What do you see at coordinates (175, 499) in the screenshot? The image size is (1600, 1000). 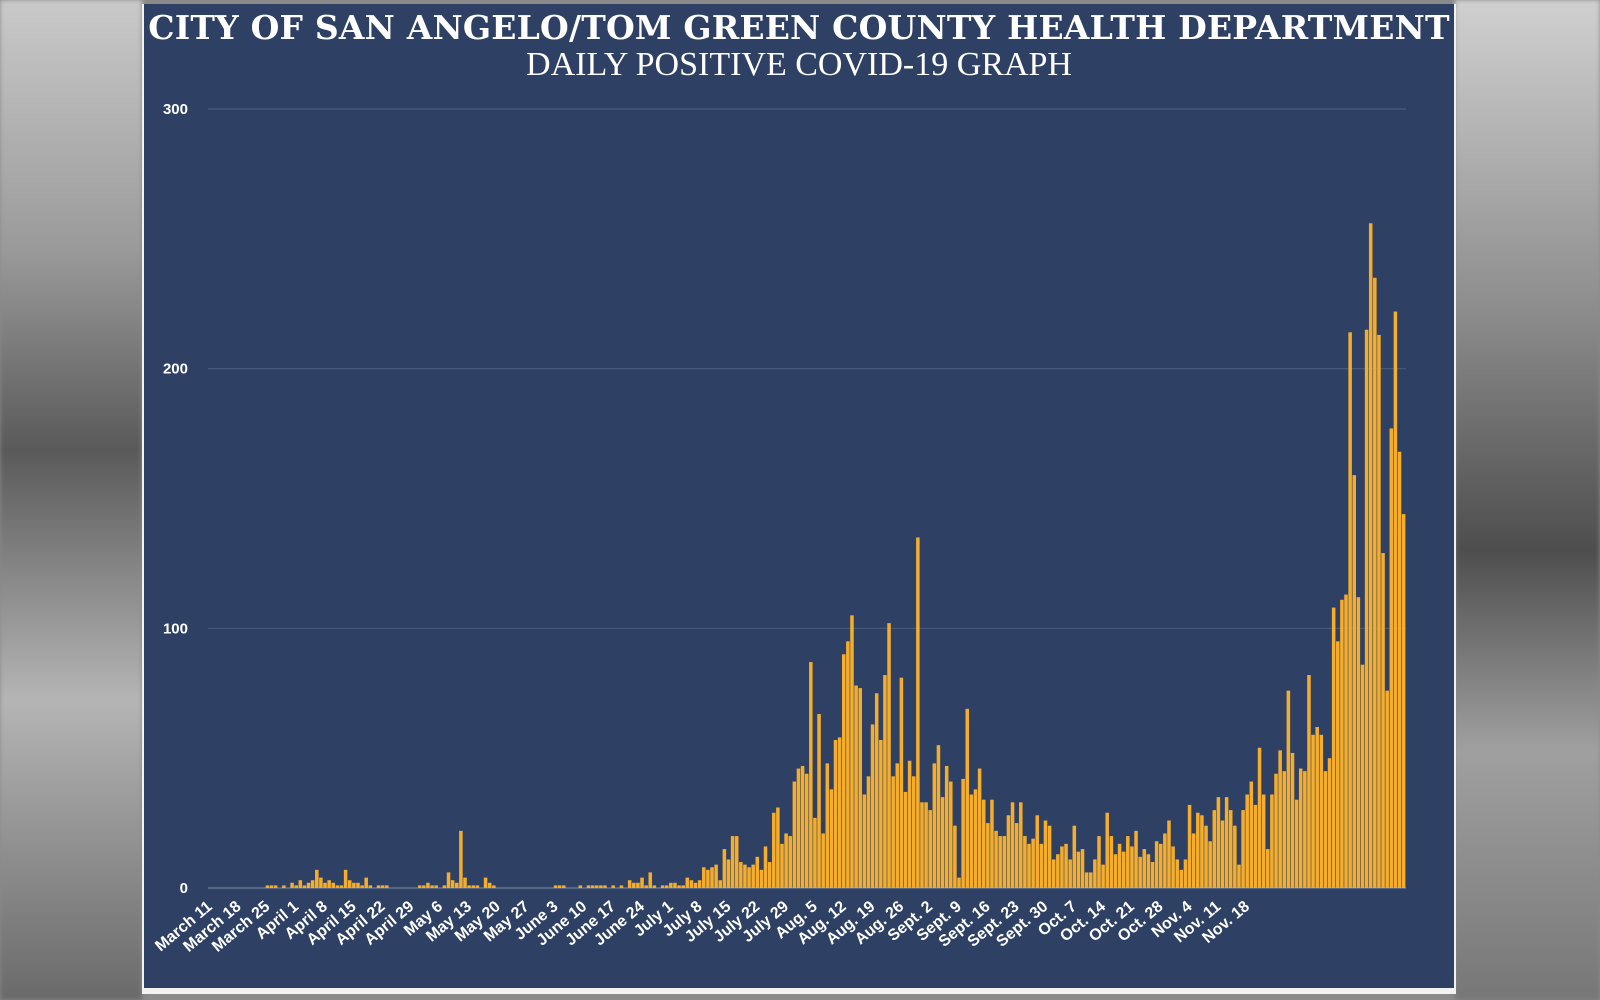 I see `y-axis-ticks: 0 100 200 300` at bounding box center [175, 499].